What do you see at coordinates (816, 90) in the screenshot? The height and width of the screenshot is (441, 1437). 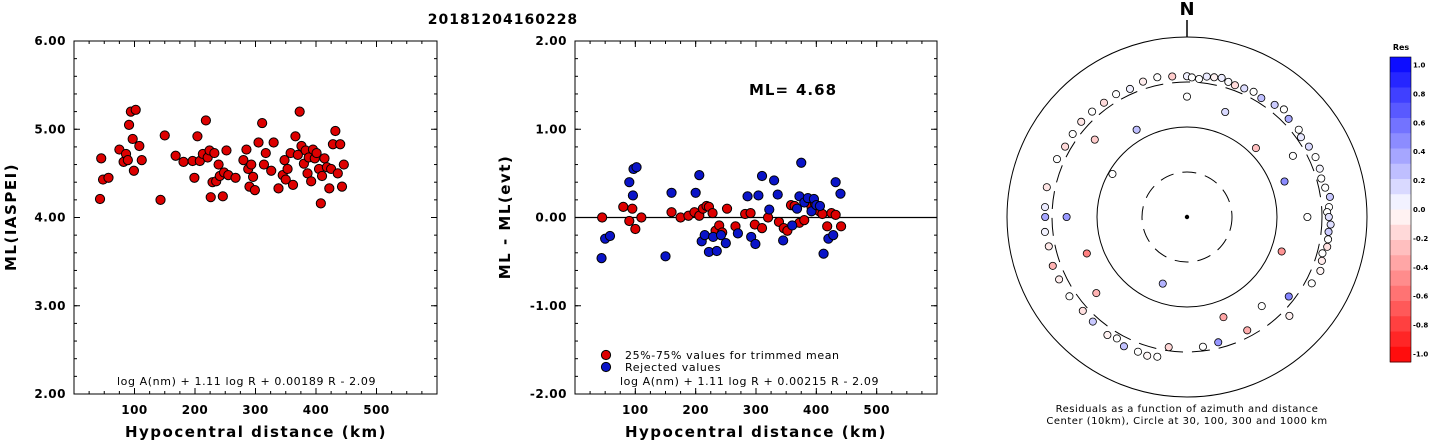 I see `ml-value: 4.68` at bounding box center [816, 90].